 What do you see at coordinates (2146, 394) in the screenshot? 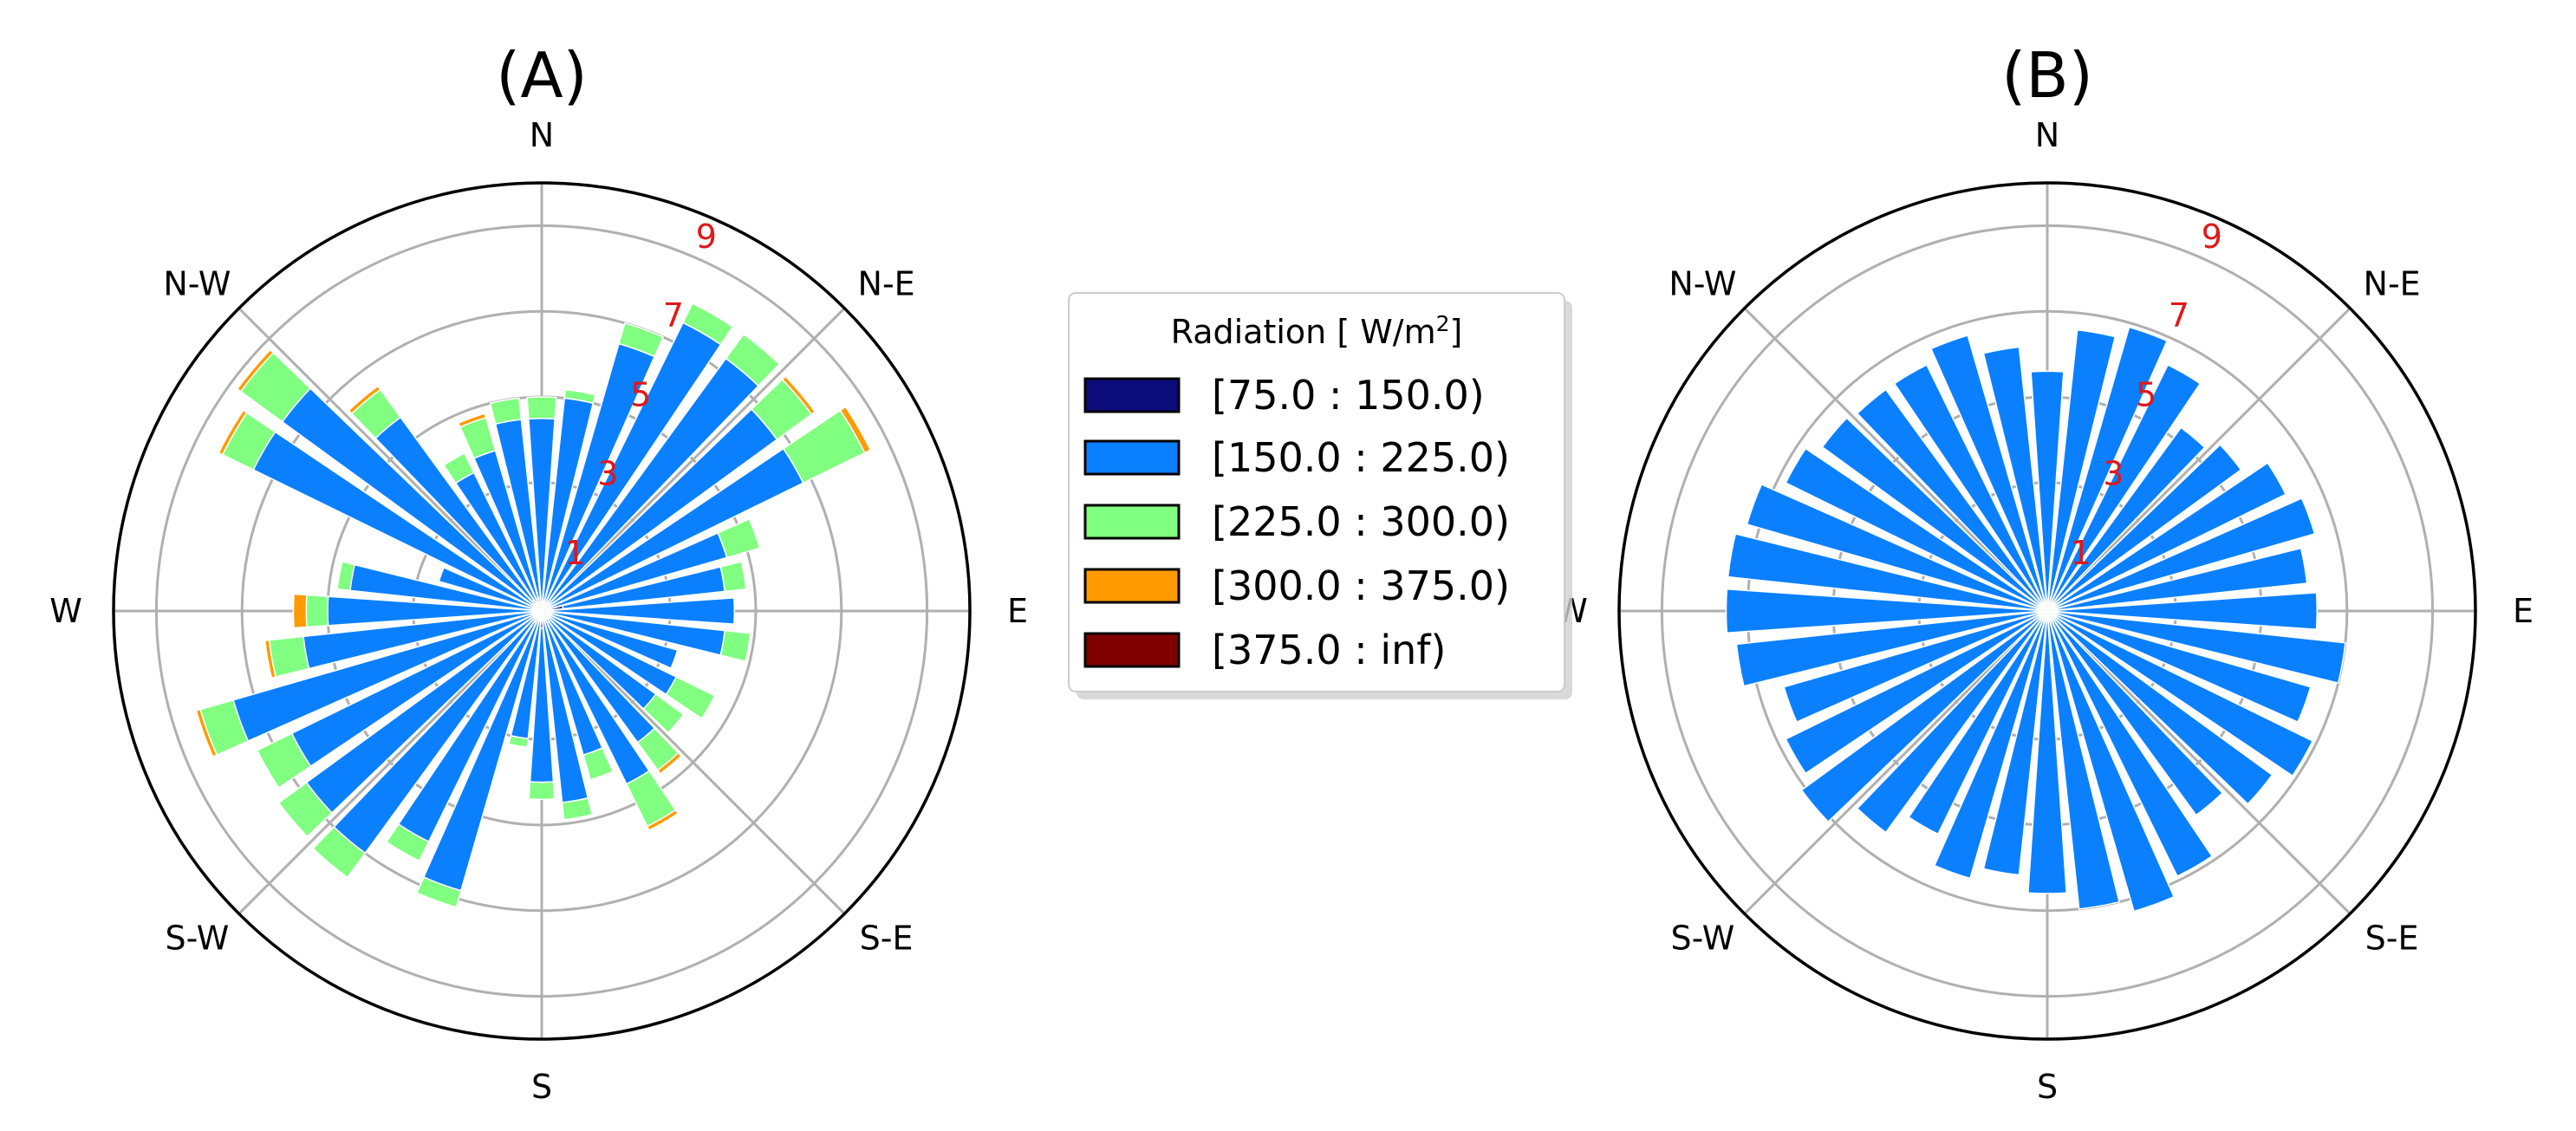
I see `ring-label-5: 5` at bounding box center [2146, 394].